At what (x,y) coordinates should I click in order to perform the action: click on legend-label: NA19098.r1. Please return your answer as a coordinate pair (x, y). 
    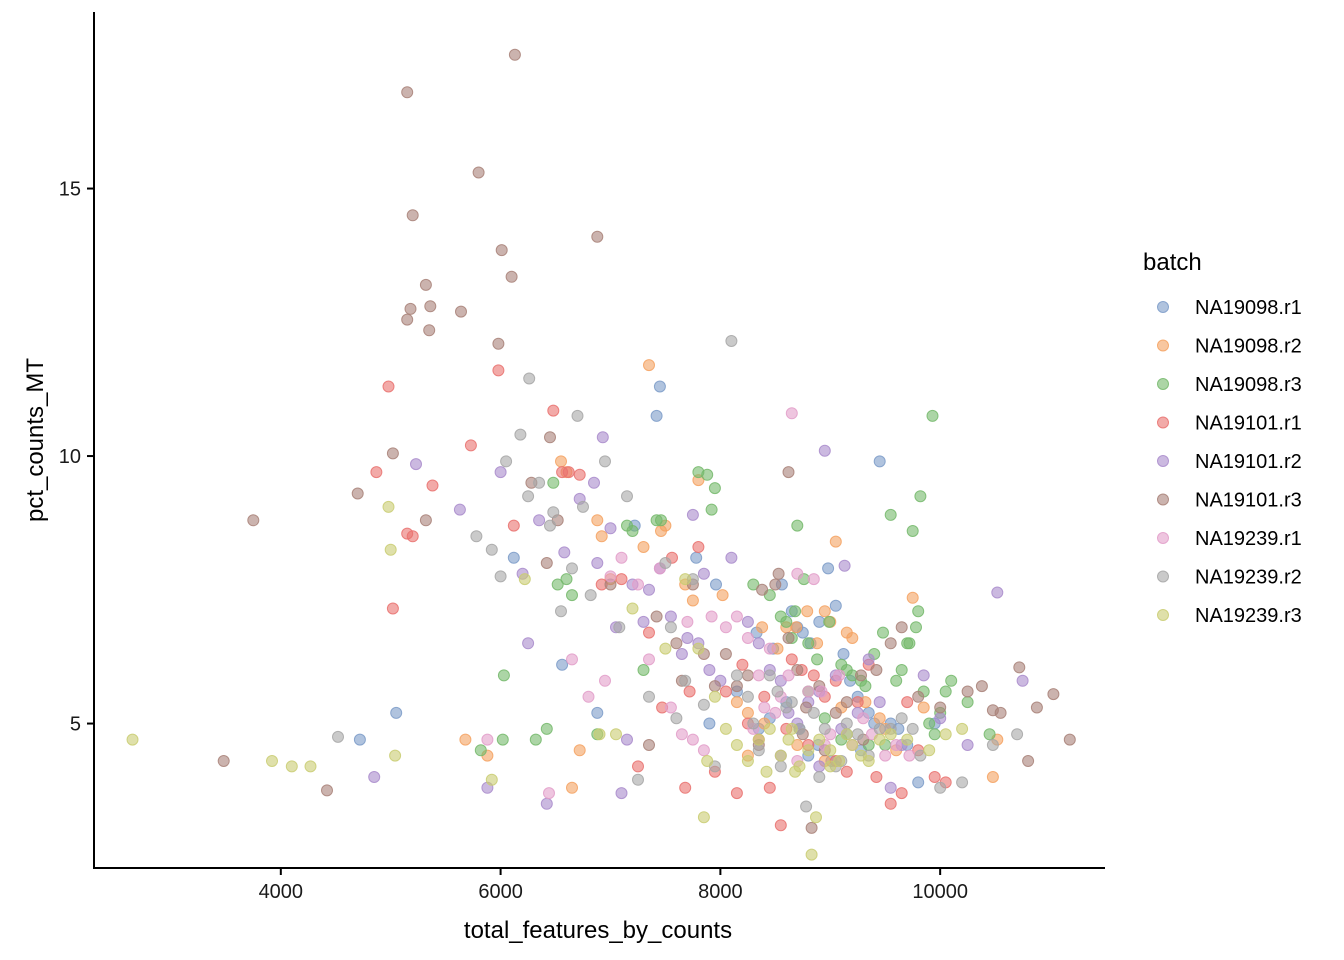
    Looking at the image, I should click on (1248, 308).